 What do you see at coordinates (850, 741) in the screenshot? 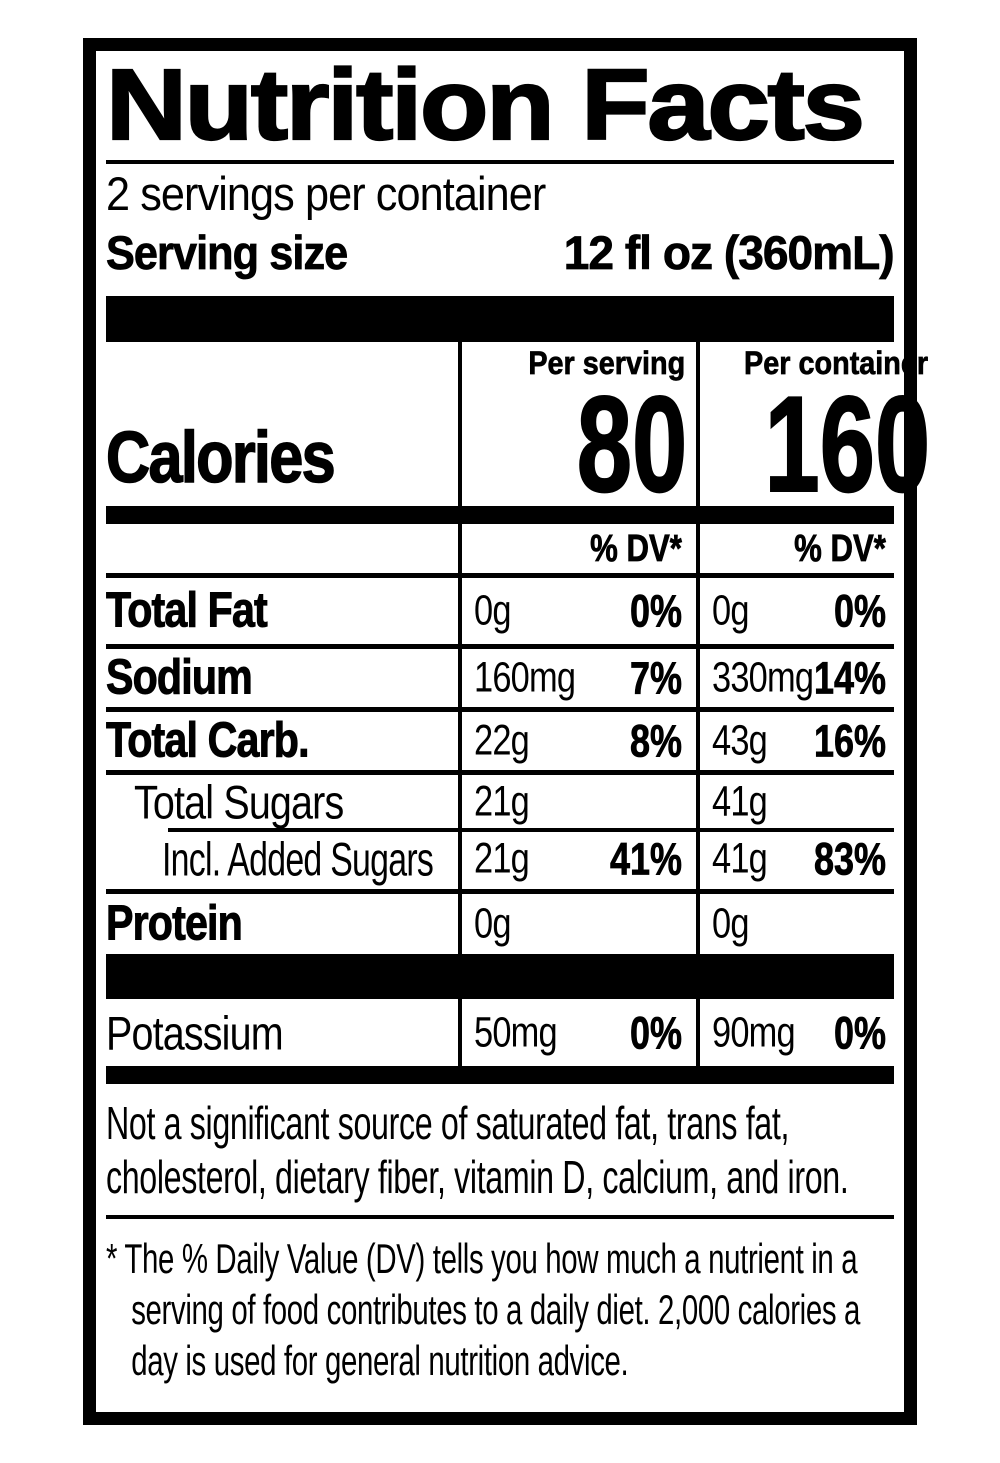
I see `container-dv: 16%` at bounding box center [850, 741].